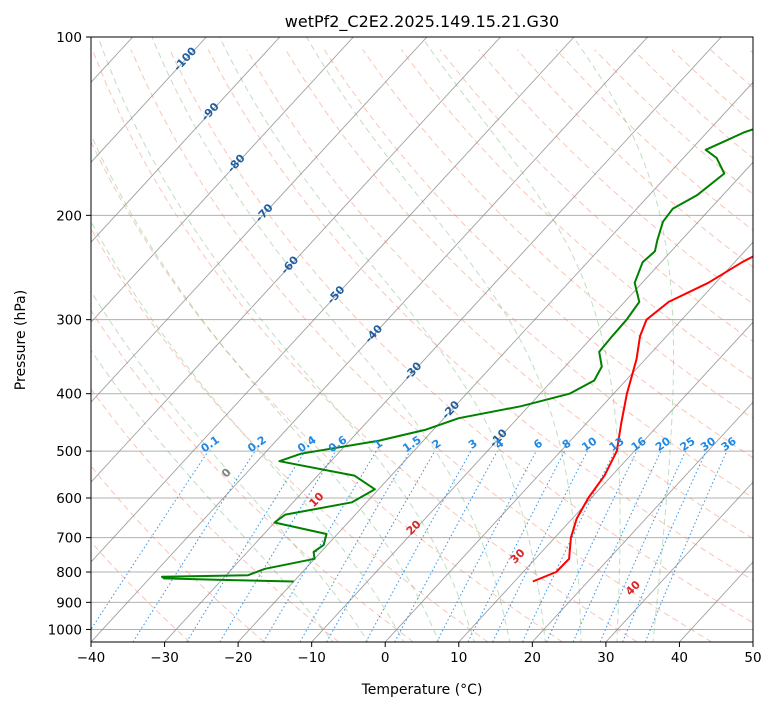 The width and height of the screenshot is (775, 708). I want to click on y-axis-ticks: 100 200 300 400 500 600 700 800 900 1000, so click(69, 334).